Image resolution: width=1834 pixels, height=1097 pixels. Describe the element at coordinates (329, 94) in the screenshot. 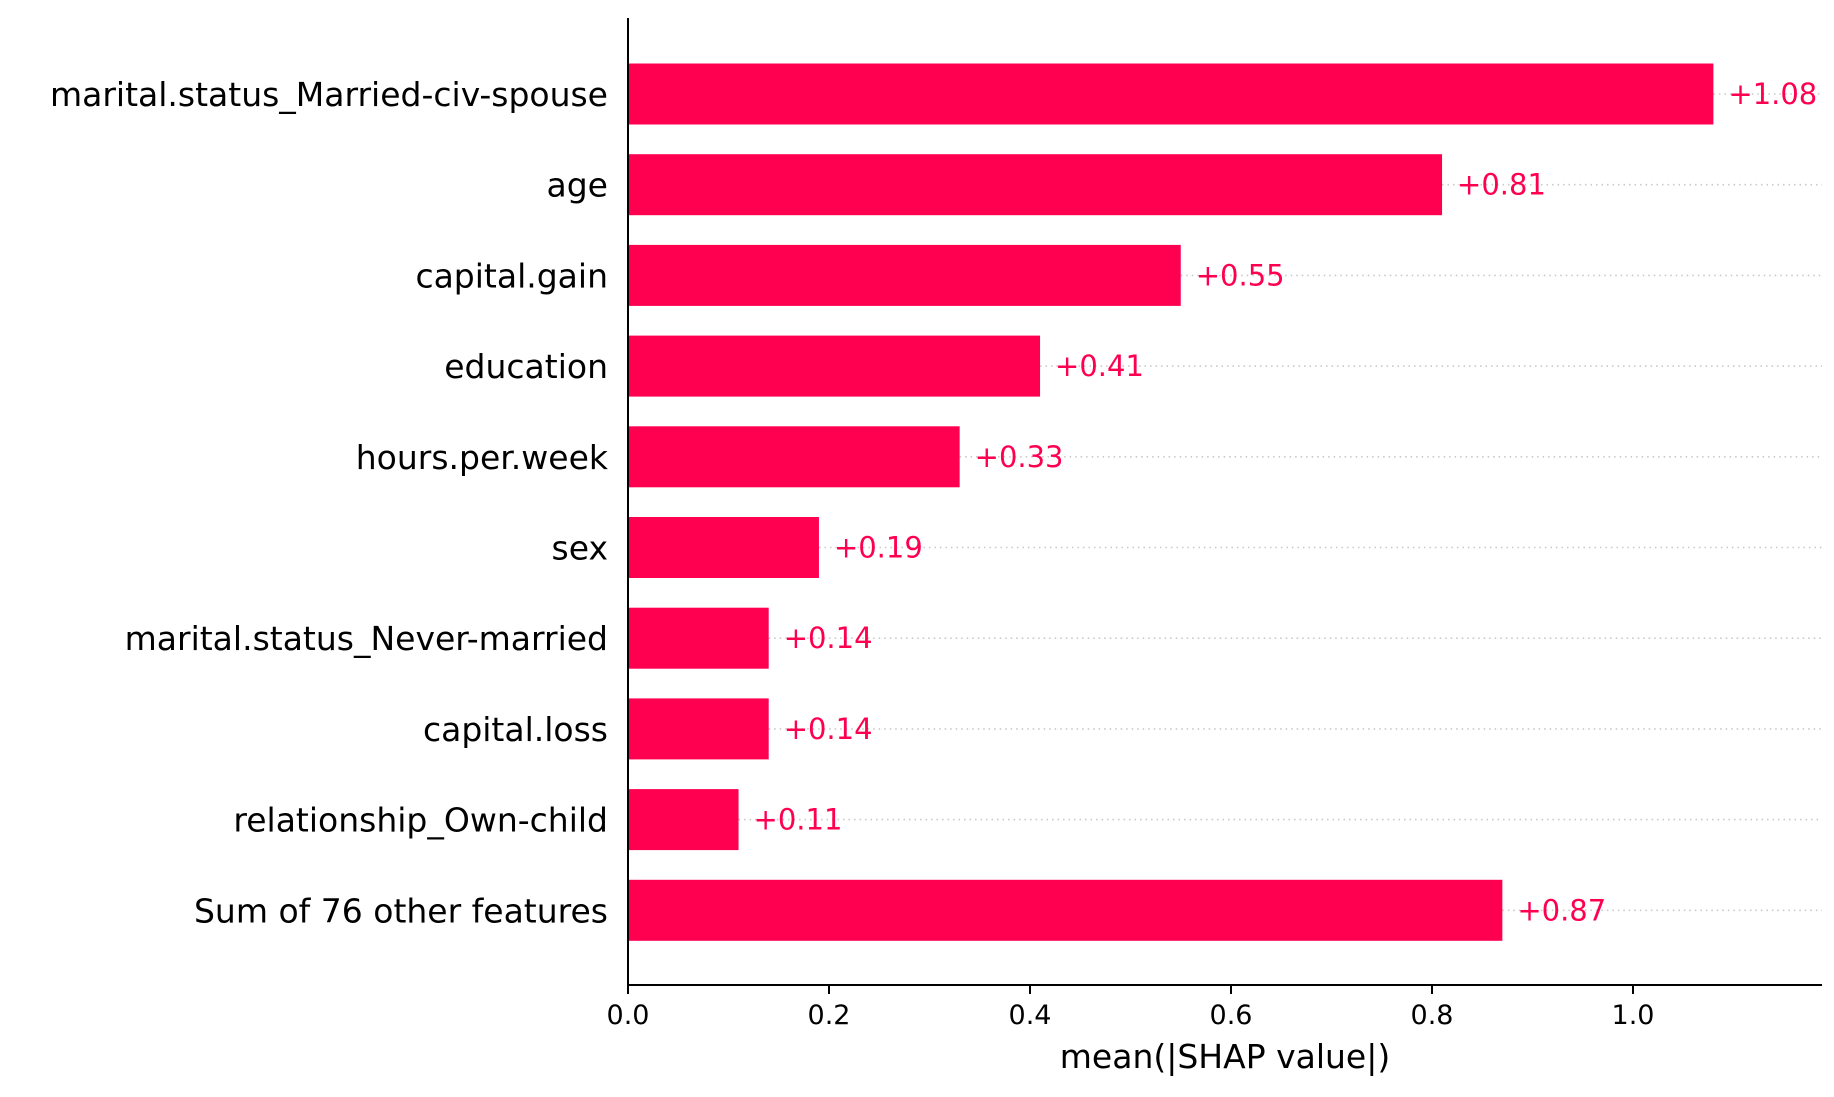

I see `category-label: marital.status_Married-civ-spouse` at that location.